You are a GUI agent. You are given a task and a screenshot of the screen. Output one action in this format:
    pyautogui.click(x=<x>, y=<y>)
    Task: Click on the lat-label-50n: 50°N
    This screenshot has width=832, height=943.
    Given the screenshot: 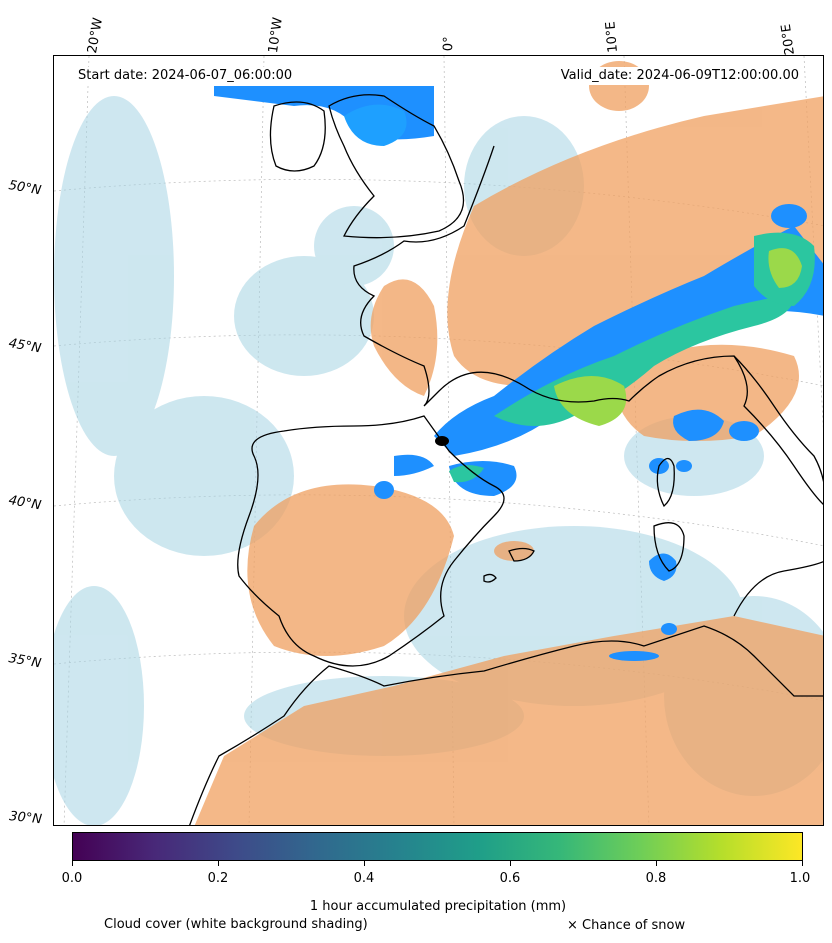 What is the action you would take?
    pyautogui.click(x=25, y=188)
    